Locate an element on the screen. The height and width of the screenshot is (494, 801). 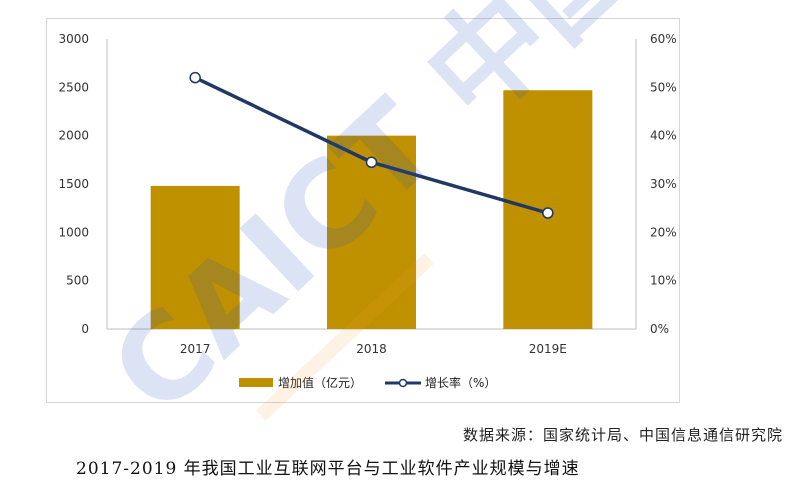
bar-2017 is located at coordinates (195, 257).